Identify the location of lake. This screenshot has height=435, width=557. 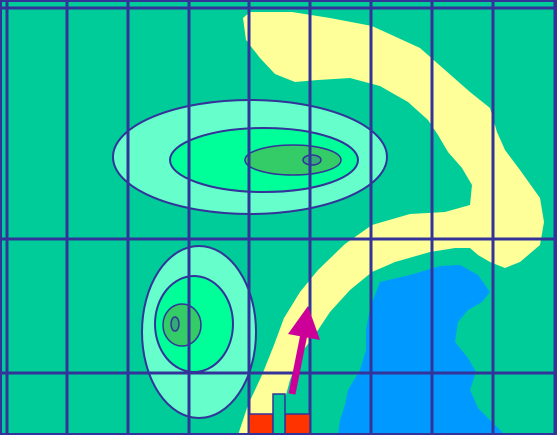
(421, 350).